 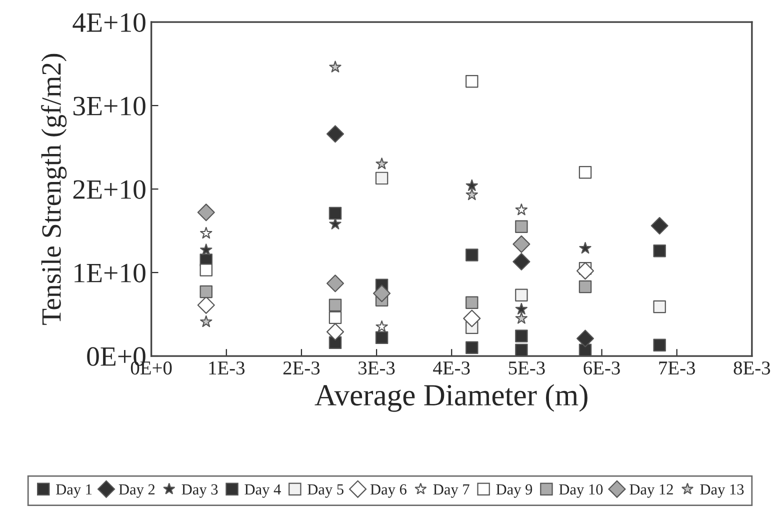 What do you see at coordinates (326, 491) in the screenshot?
I see `legend-label: Day 5` at bounding box center [326, 491].